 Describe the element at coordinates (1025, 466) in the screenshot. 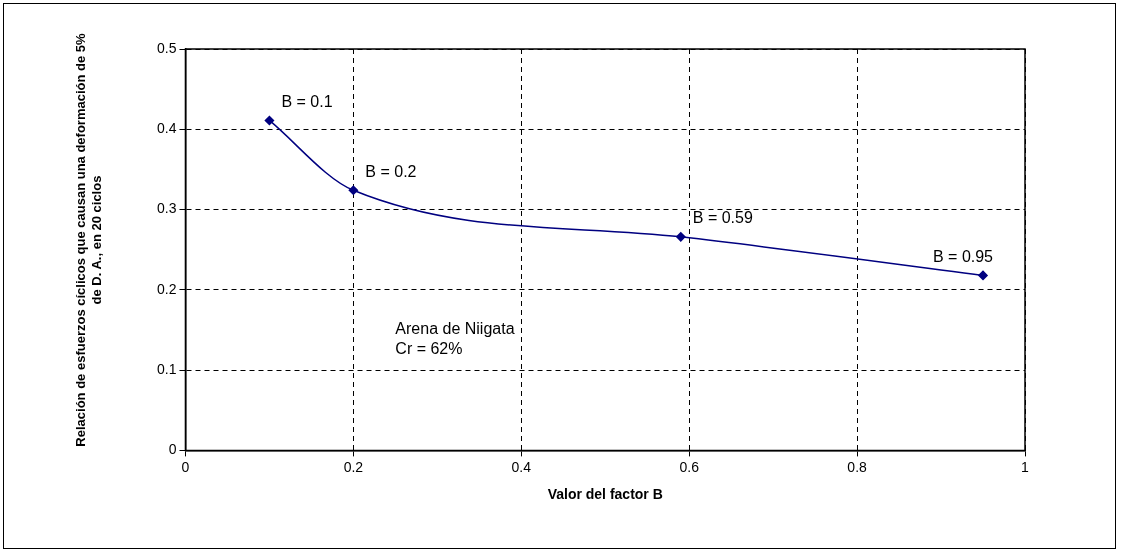

I see `x-tick-label: 1` at that location.